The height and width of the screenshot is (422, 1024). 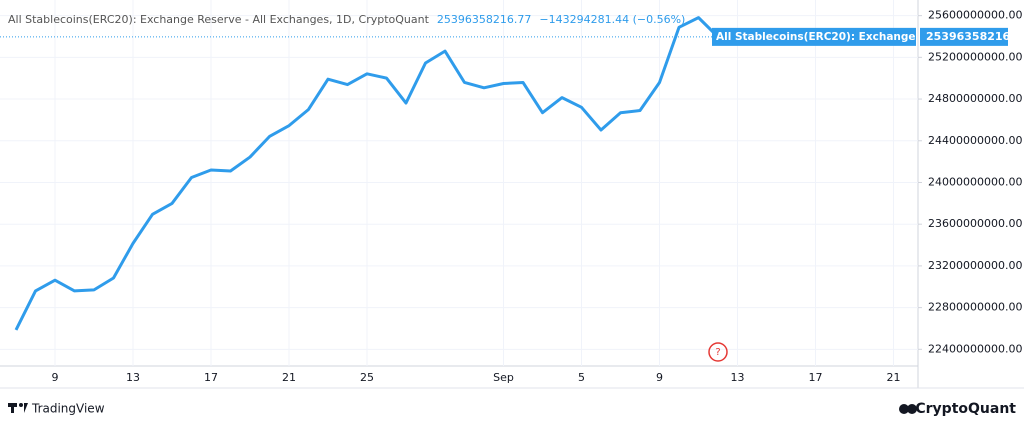 What do you see at coordinates (503, 377) in the screenshot?
I see `x-tick-label: Sep` at bounding box center [503, 377].